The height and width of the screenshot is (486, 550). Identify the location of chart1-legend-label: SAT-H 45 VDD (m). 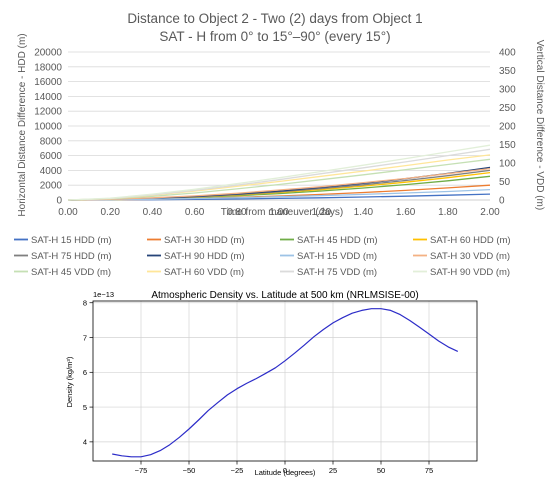
(71, 272).